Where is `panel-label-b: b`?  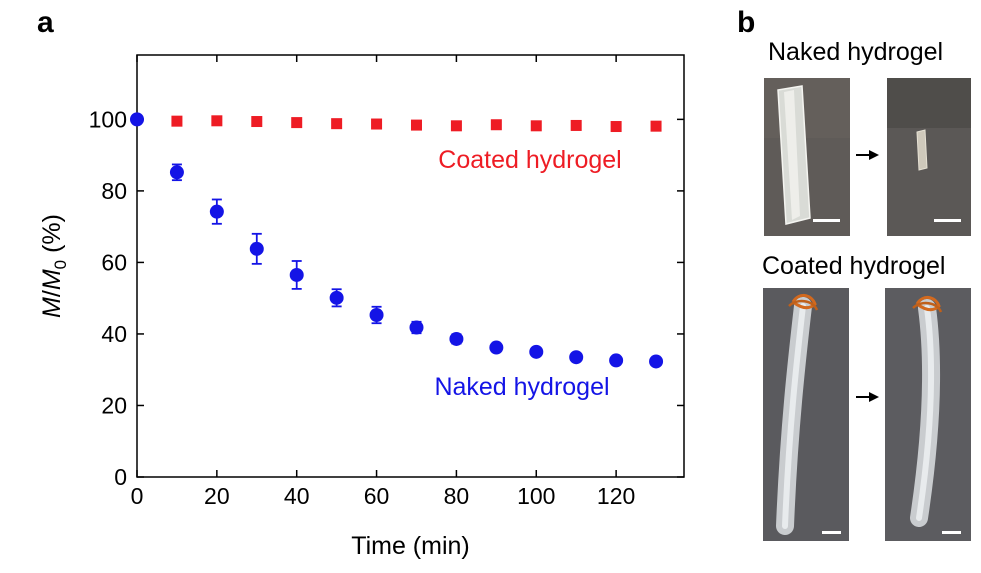 panel-label-b: b is located at coordinates (746, 22).